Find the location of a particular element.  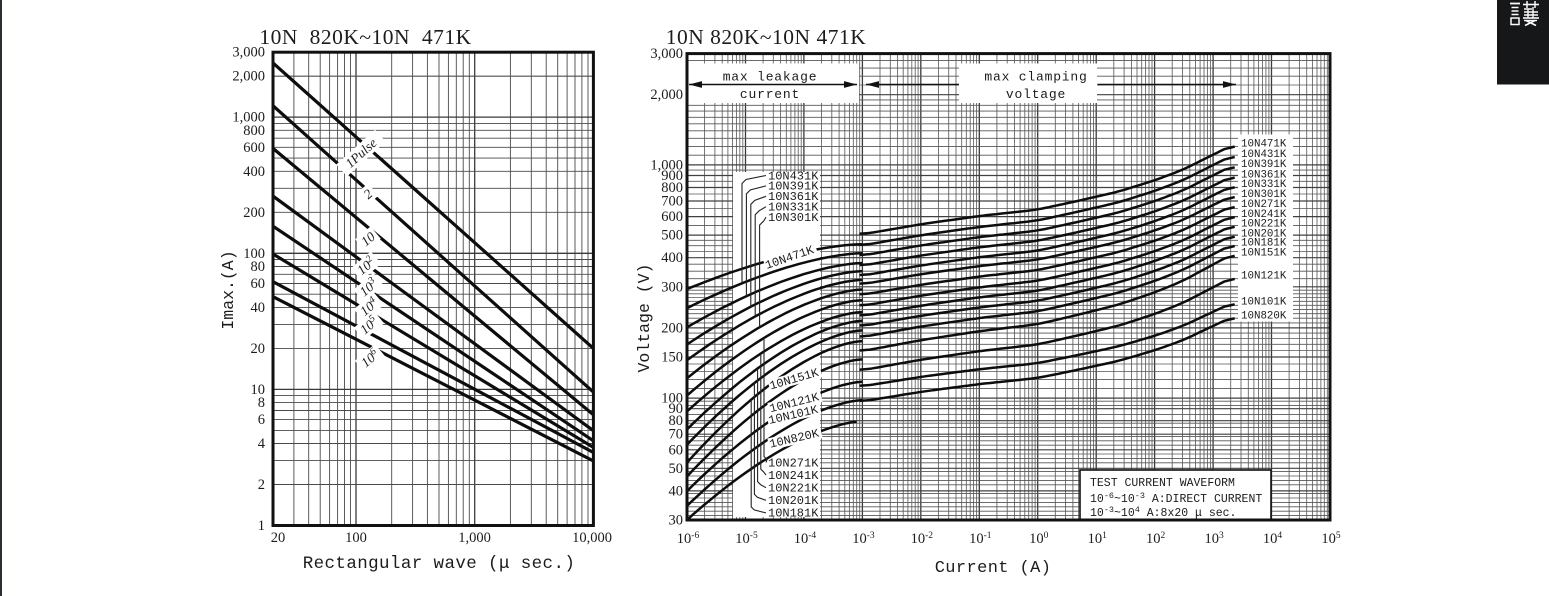

svg-text: Imax.(A) is located at coordinates (228, 289).